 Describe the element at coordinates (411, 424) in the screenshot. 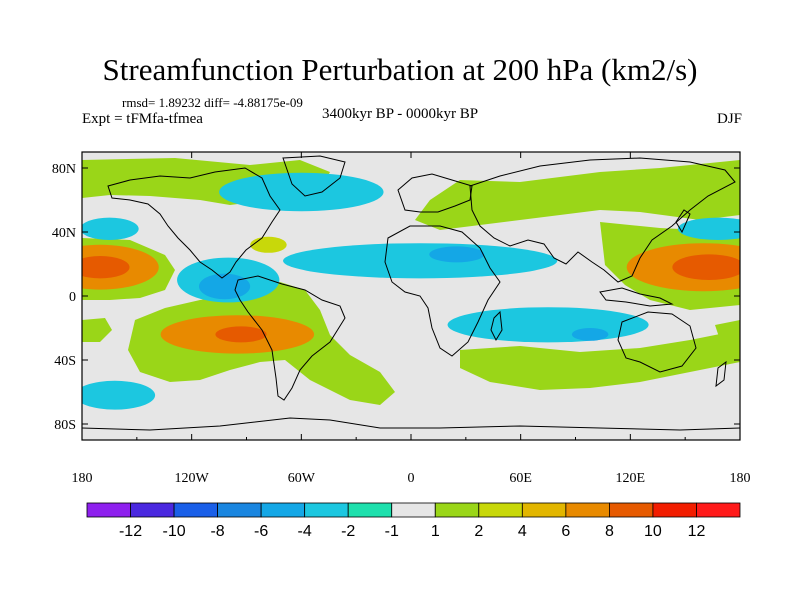

I see `coastline-antarctica` at that location.